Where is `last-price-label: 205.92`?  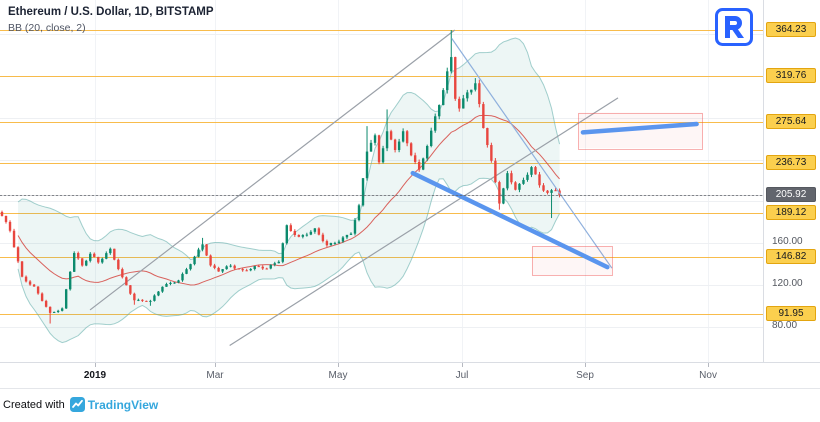
last-price-label: 205.92 is located at coordinates (791, 195).